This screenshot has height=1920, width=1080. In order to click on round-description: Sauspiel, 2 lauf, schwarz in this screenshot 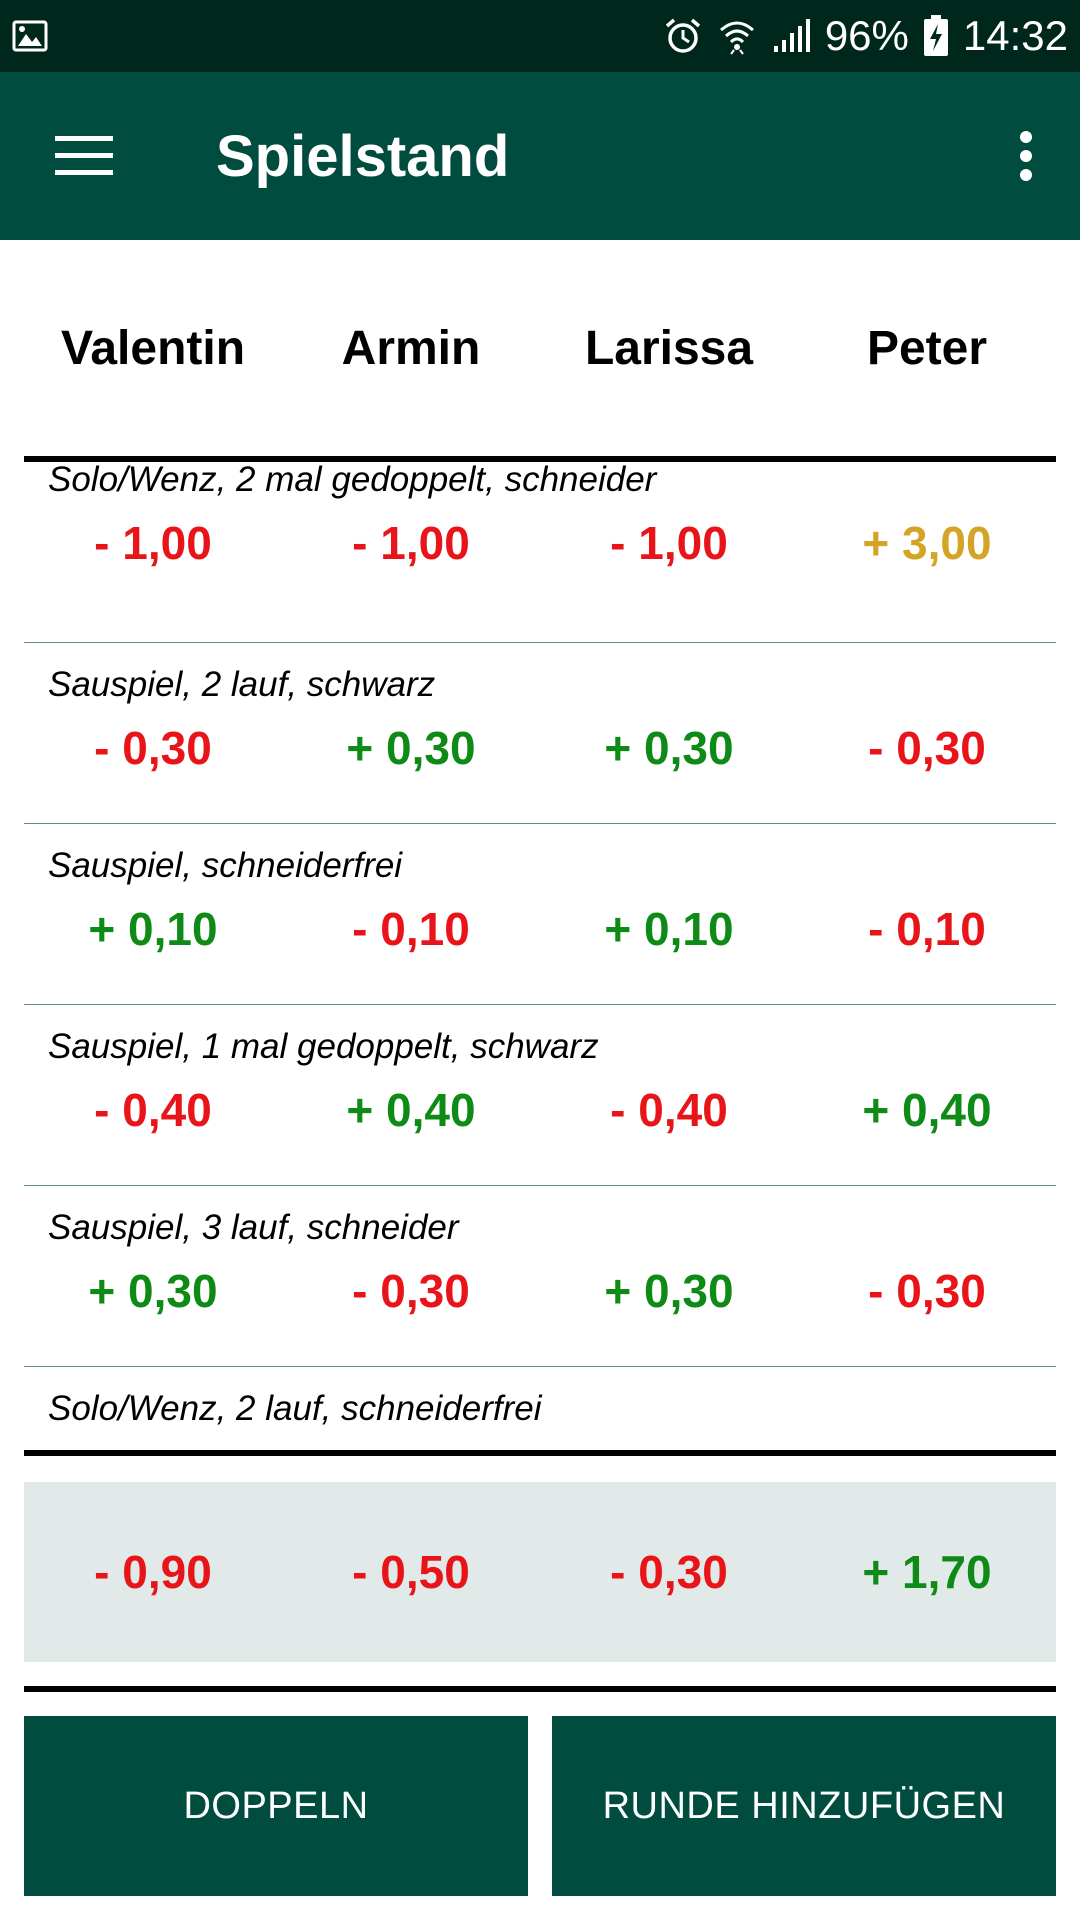, I will do `click(242, 684)`.